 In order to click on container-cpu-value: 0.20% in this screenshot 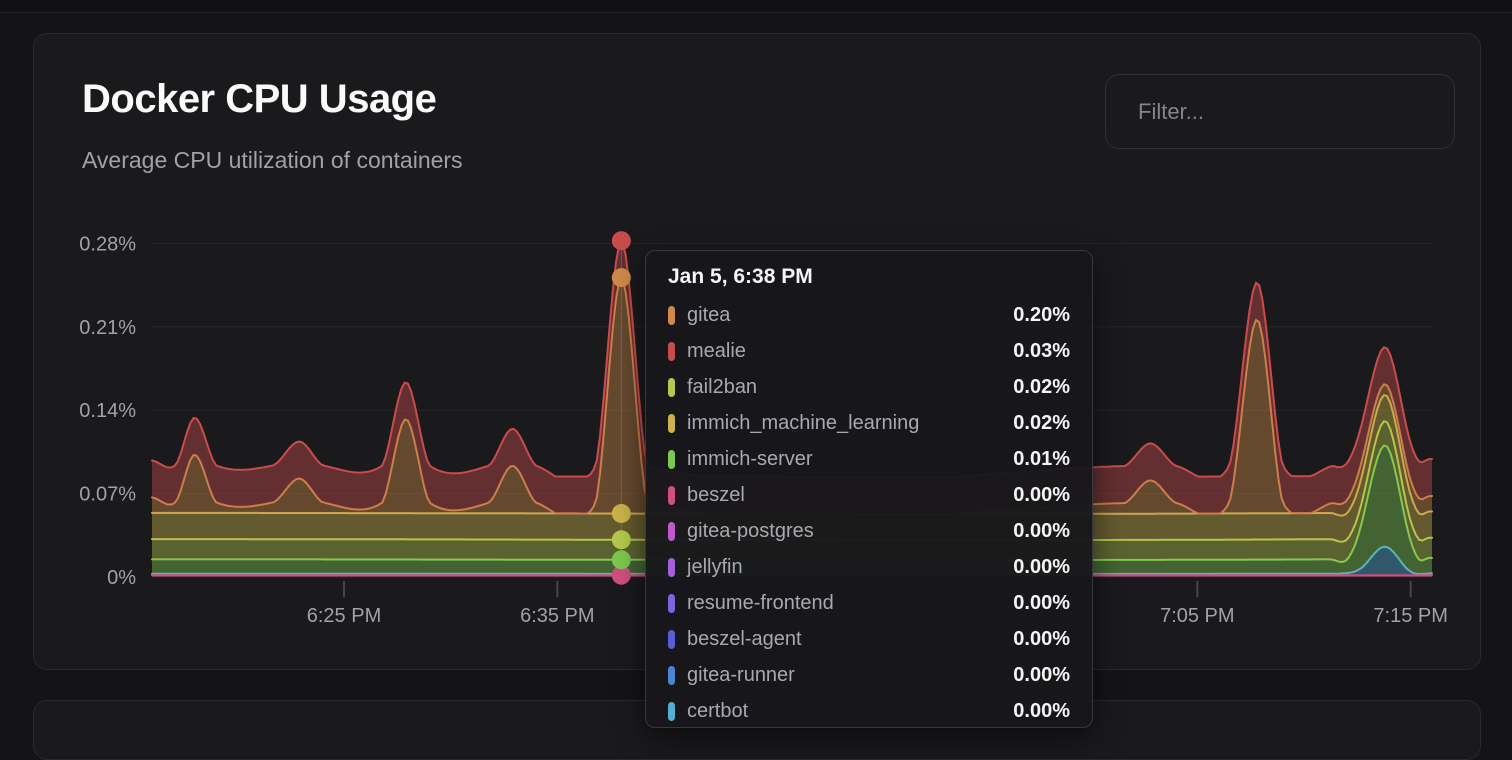, I will do `click(1041, 315)`.